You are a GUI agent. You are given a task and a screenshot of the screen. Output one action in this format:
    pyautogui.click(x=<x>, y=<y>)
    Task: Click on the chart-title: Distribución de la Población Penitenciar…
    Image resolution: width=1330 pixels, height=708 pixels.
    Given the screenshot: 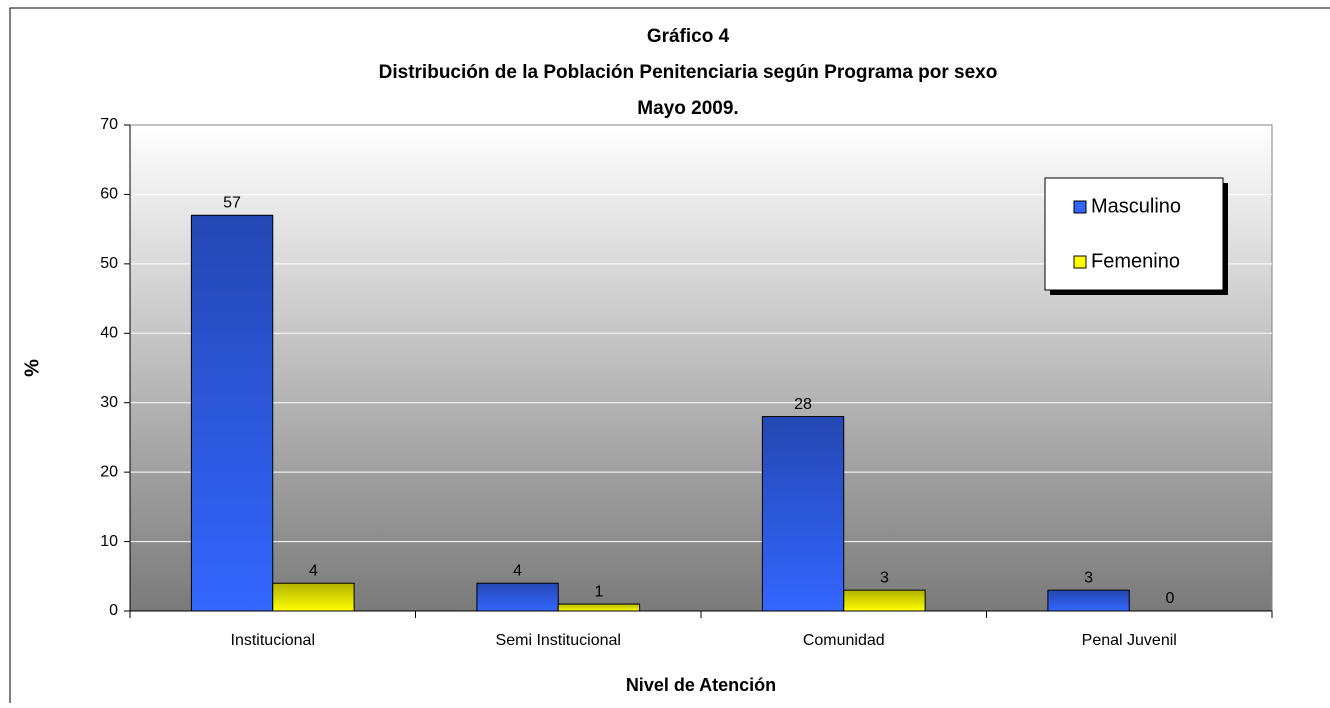 What is the action you would take?
    pyautogui.click(x=688, y=72)
    